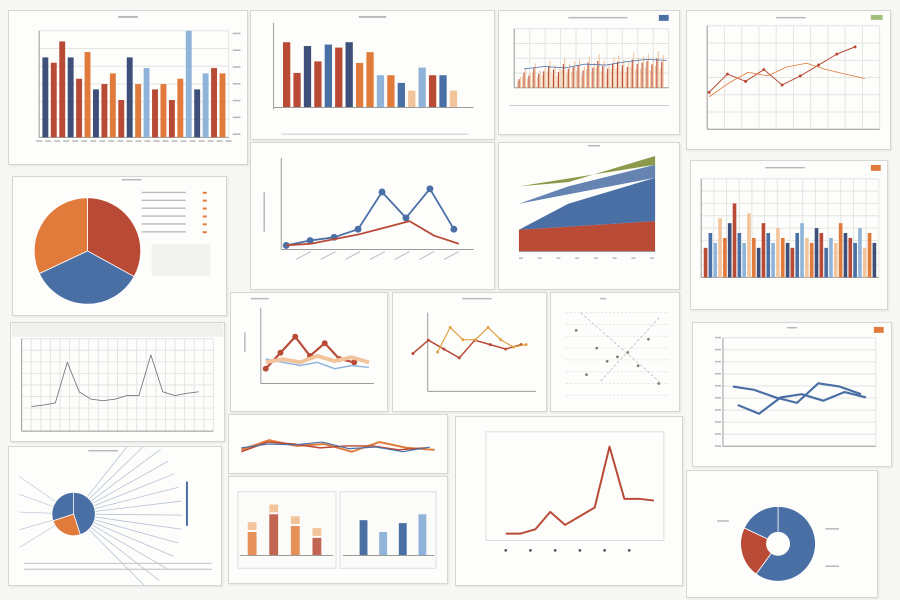 Image resolution: width=900 pixels, height=600 pixels. Describe the element at coordinates (117, 330) in the screenshot. I see `header-strip` at that location.